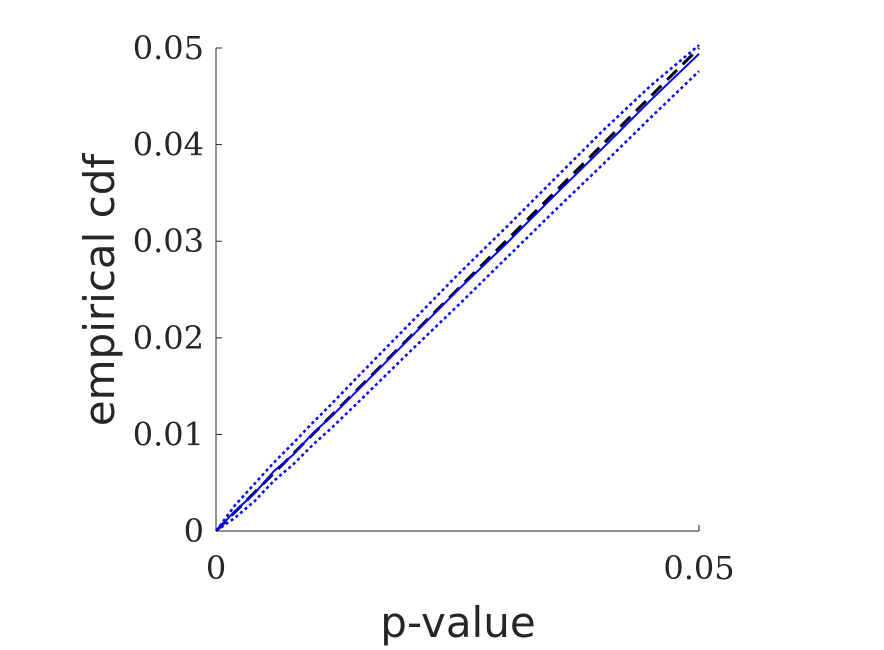  I want to click on y-tick-label: 0.04, so click(168, 145).